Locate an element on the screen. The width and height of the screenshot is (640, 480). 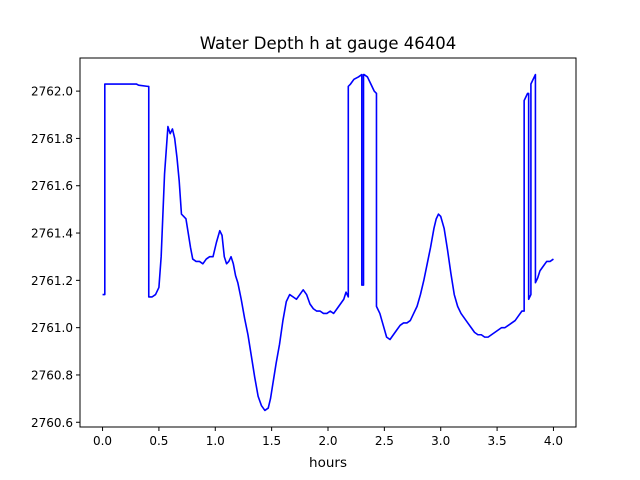
x-tick-label: 2.5 is located at coordinates (384, 441).